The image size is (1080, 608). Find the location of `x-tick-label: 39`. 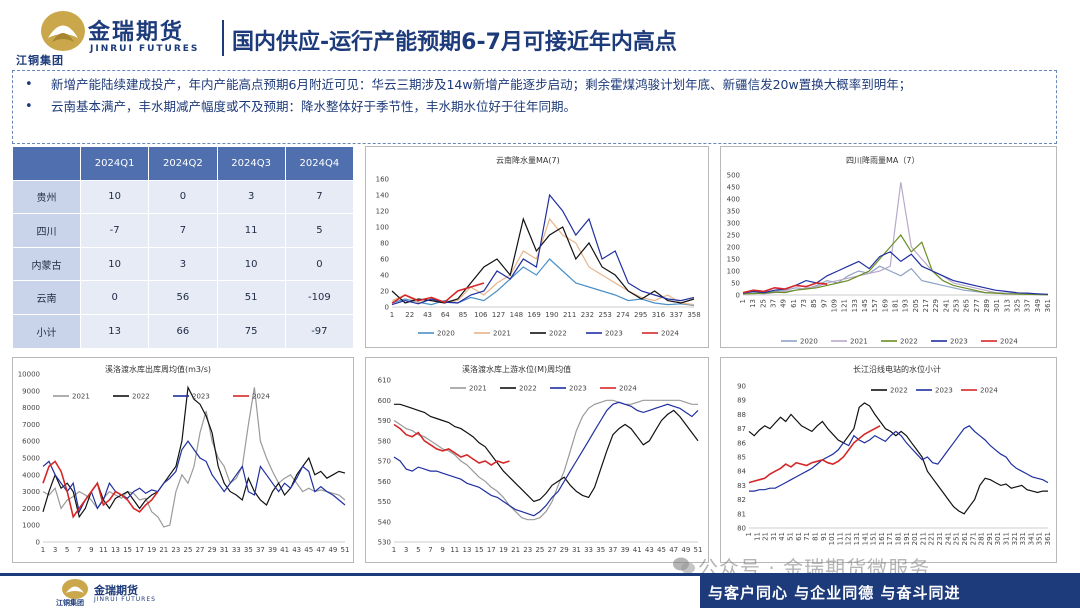

x-tick-label: 39 is located at coordinates (625, 550).